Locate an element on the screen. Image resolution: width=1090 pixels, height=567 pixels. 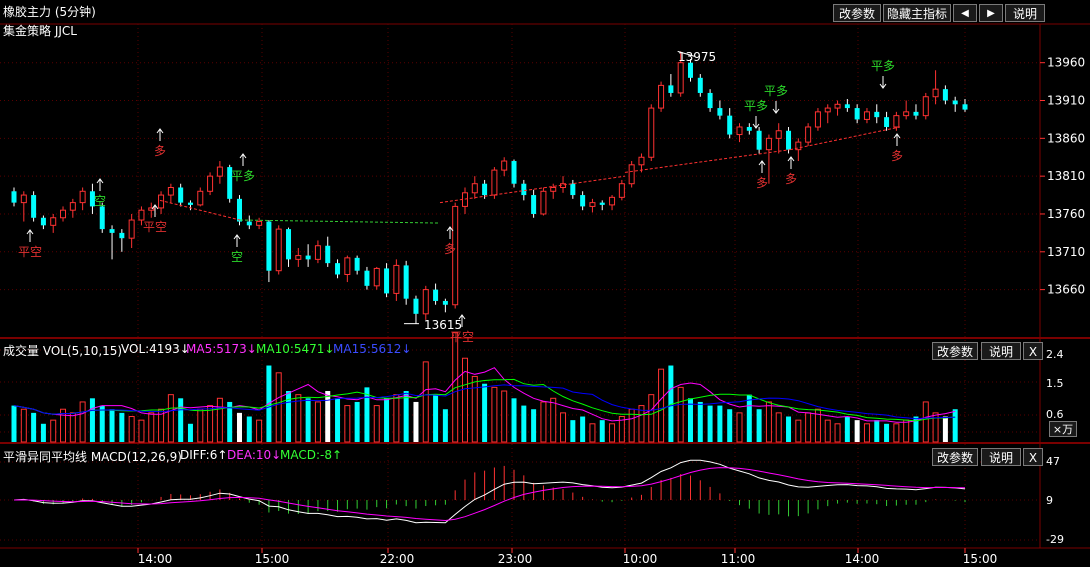
signal-label: 平空 is located at coordinates (462, 337).